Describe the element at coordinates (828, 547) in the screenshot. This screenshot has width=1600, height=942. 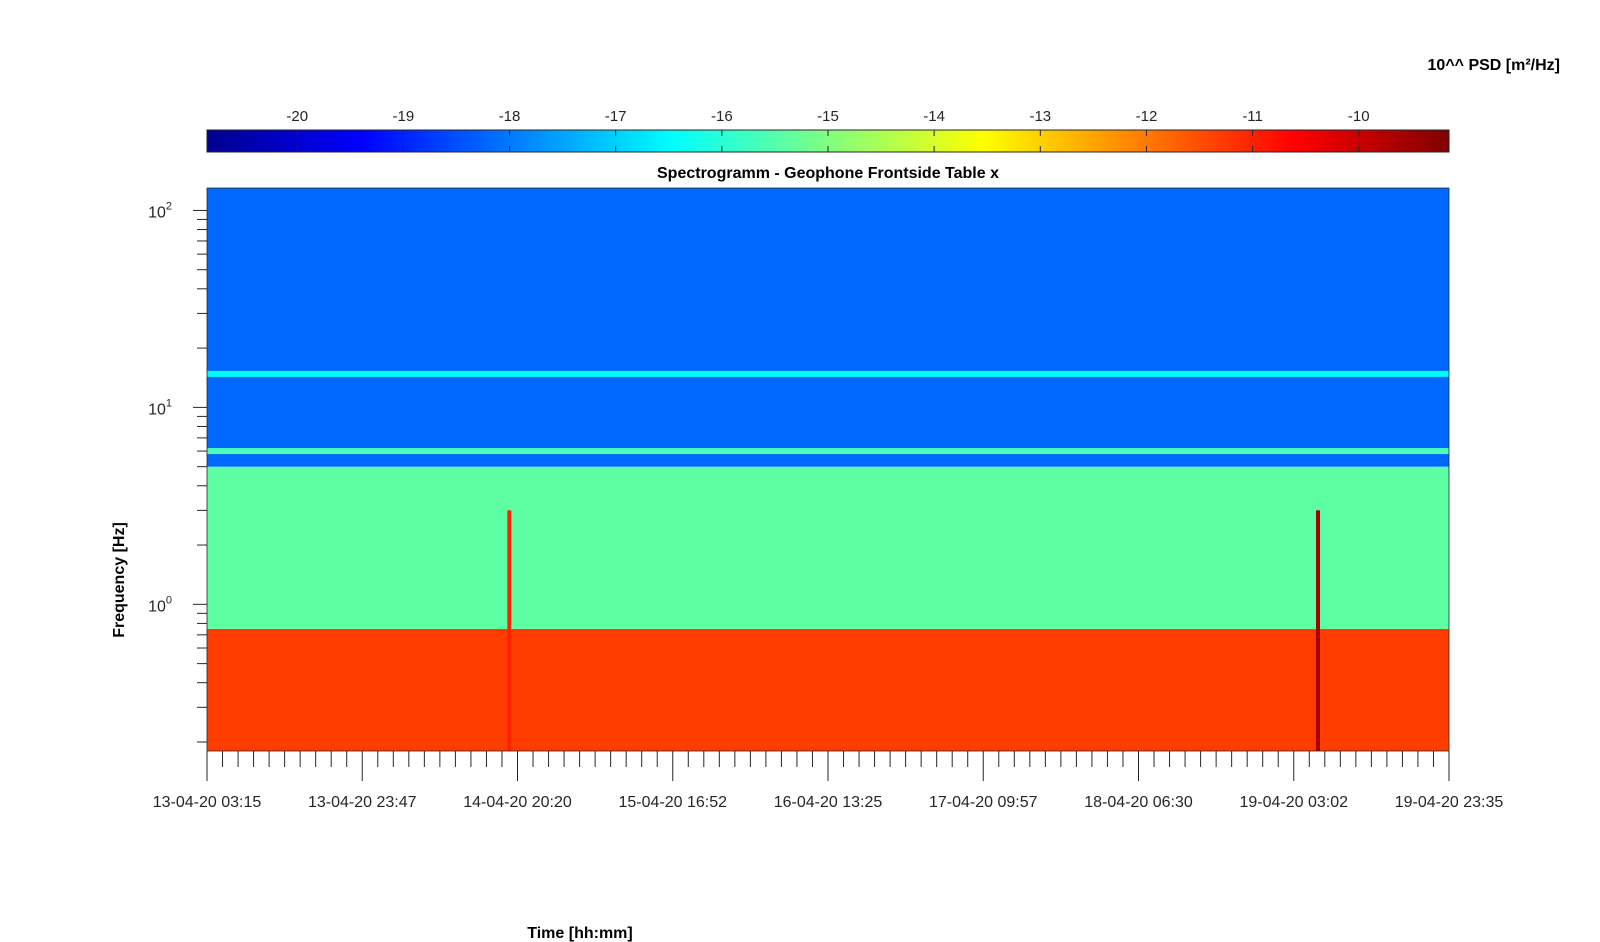
I see `psd-band-mid_band` at that location.